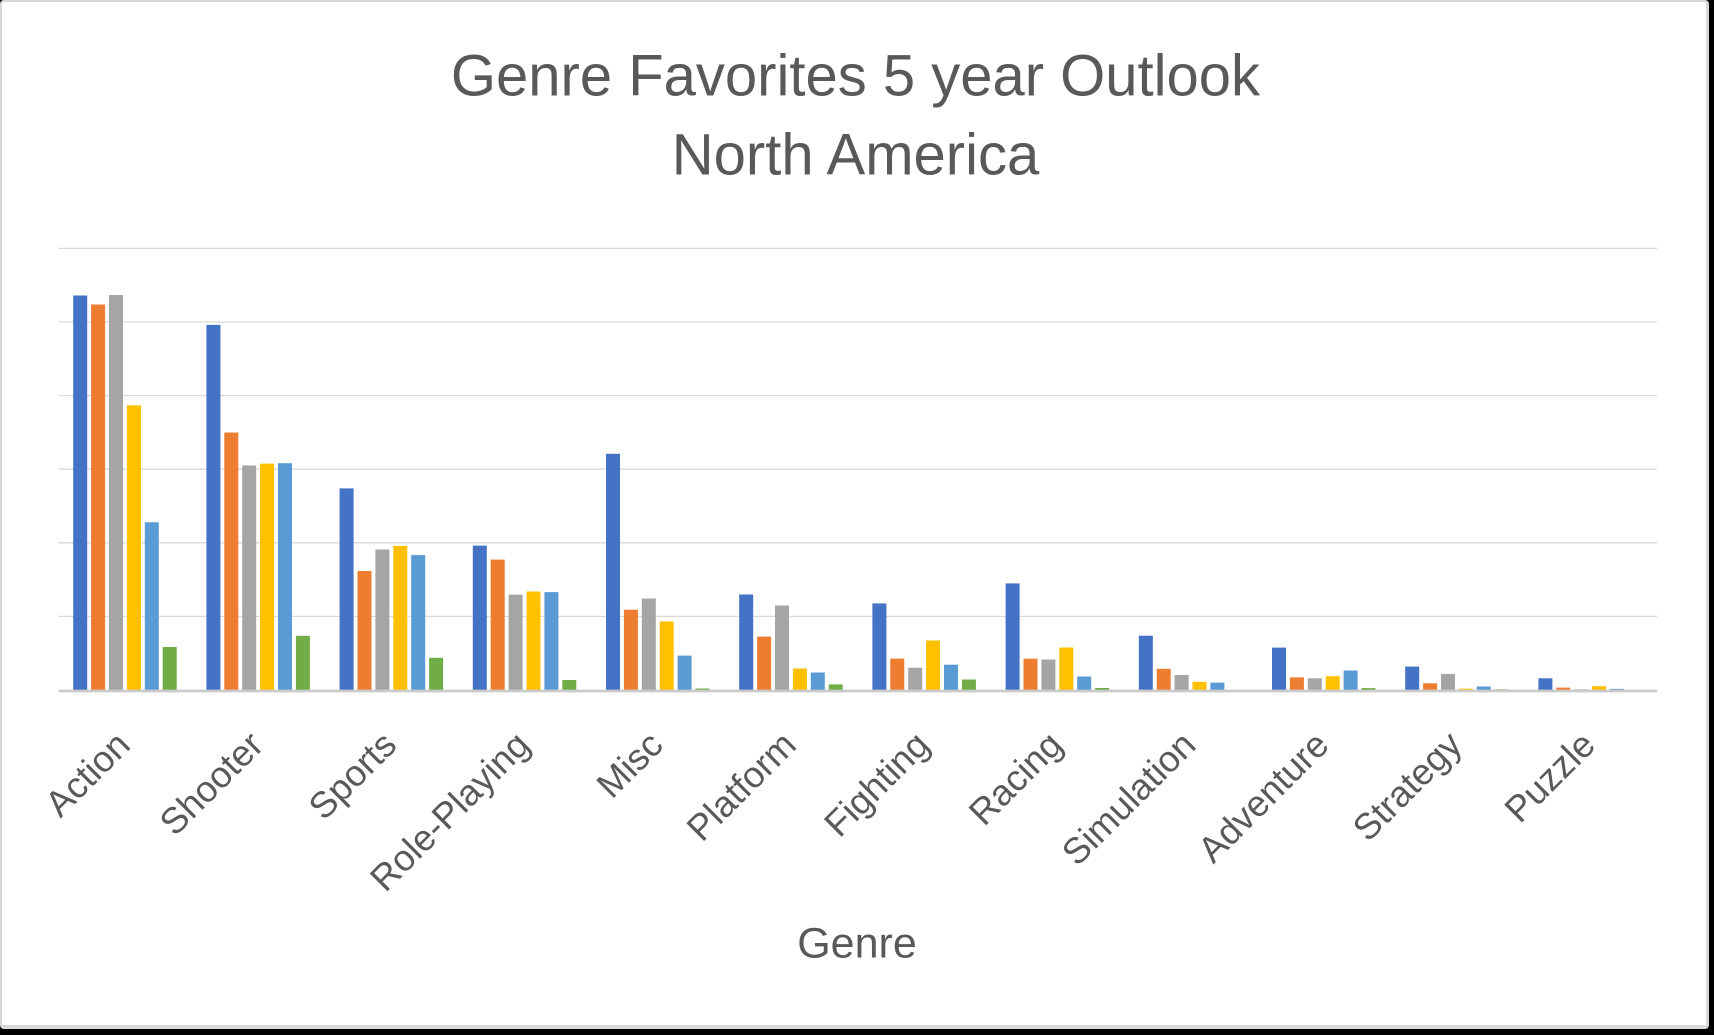  Describe the element at coordinates (857, 944) in the screenshot. I see `svg-text: Genre` at that location.